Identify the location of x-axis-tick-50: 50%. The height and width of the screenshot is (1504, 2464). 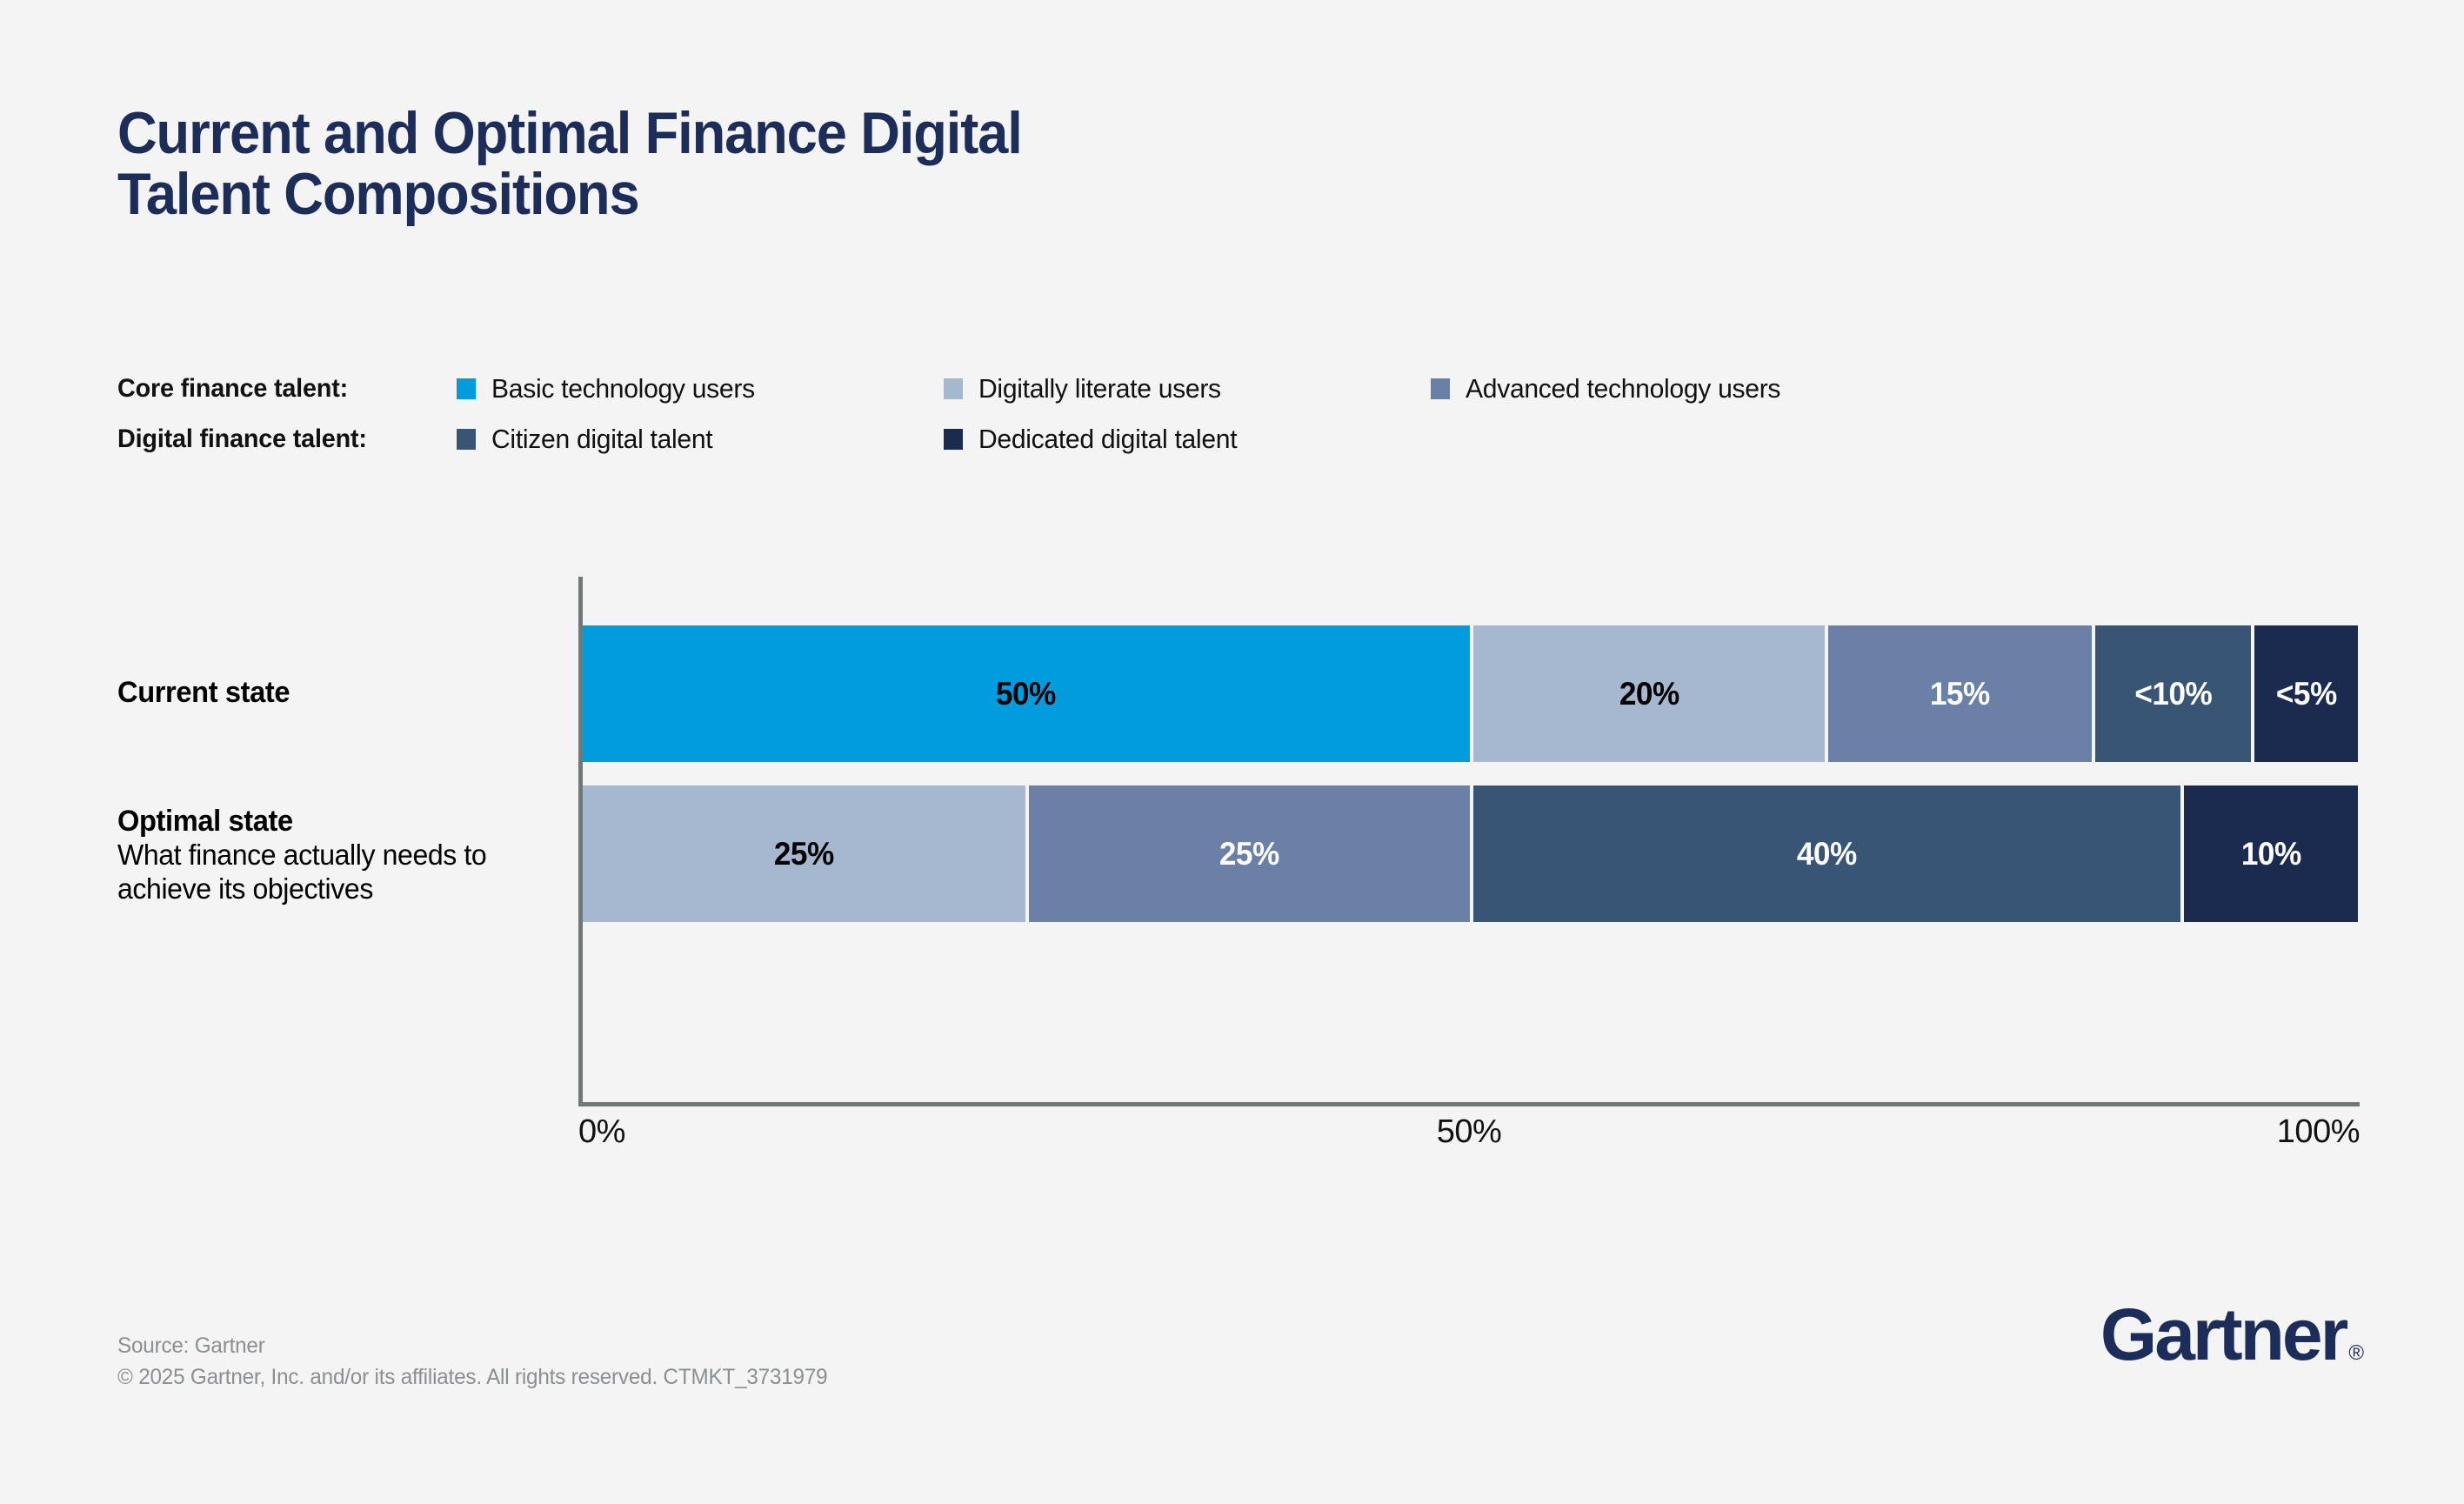
(1469, 1132).